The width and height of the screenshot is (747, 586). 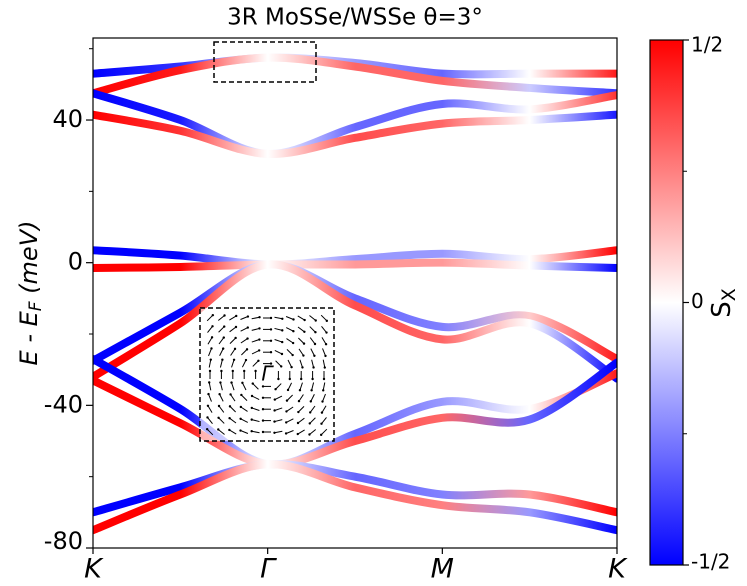 I want to click on x-tick-label: K, so click(x=618, y=569).